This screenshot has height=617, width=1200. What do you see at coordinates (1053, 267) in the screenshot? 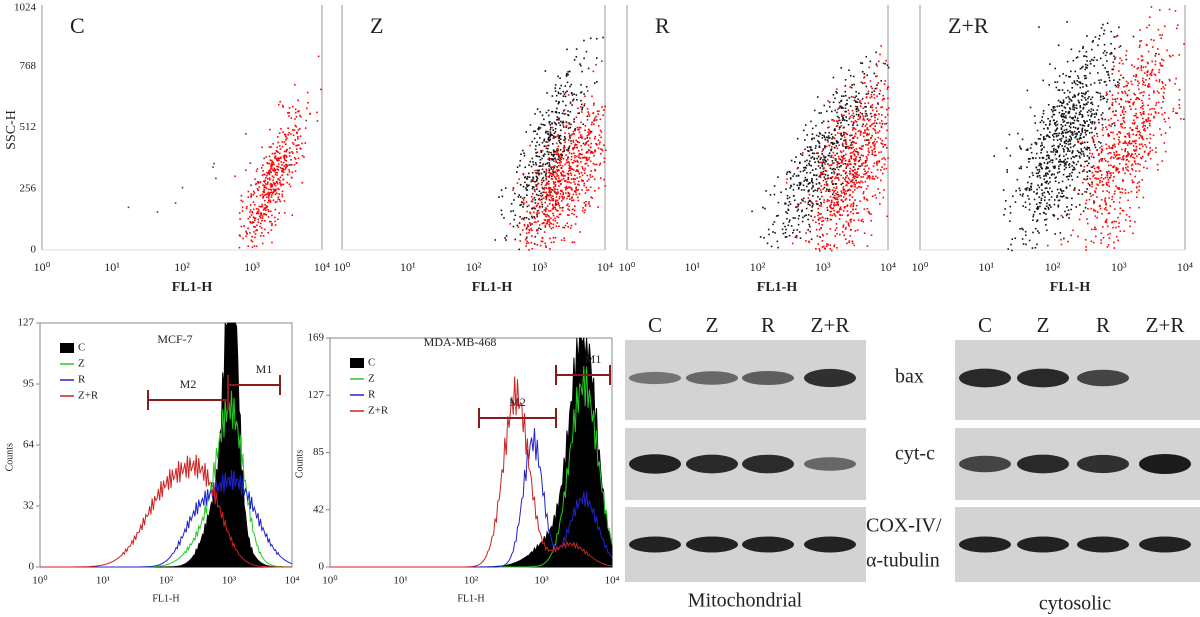
I see `x-tick-label: 10²` at bounding box center [1053, 267].